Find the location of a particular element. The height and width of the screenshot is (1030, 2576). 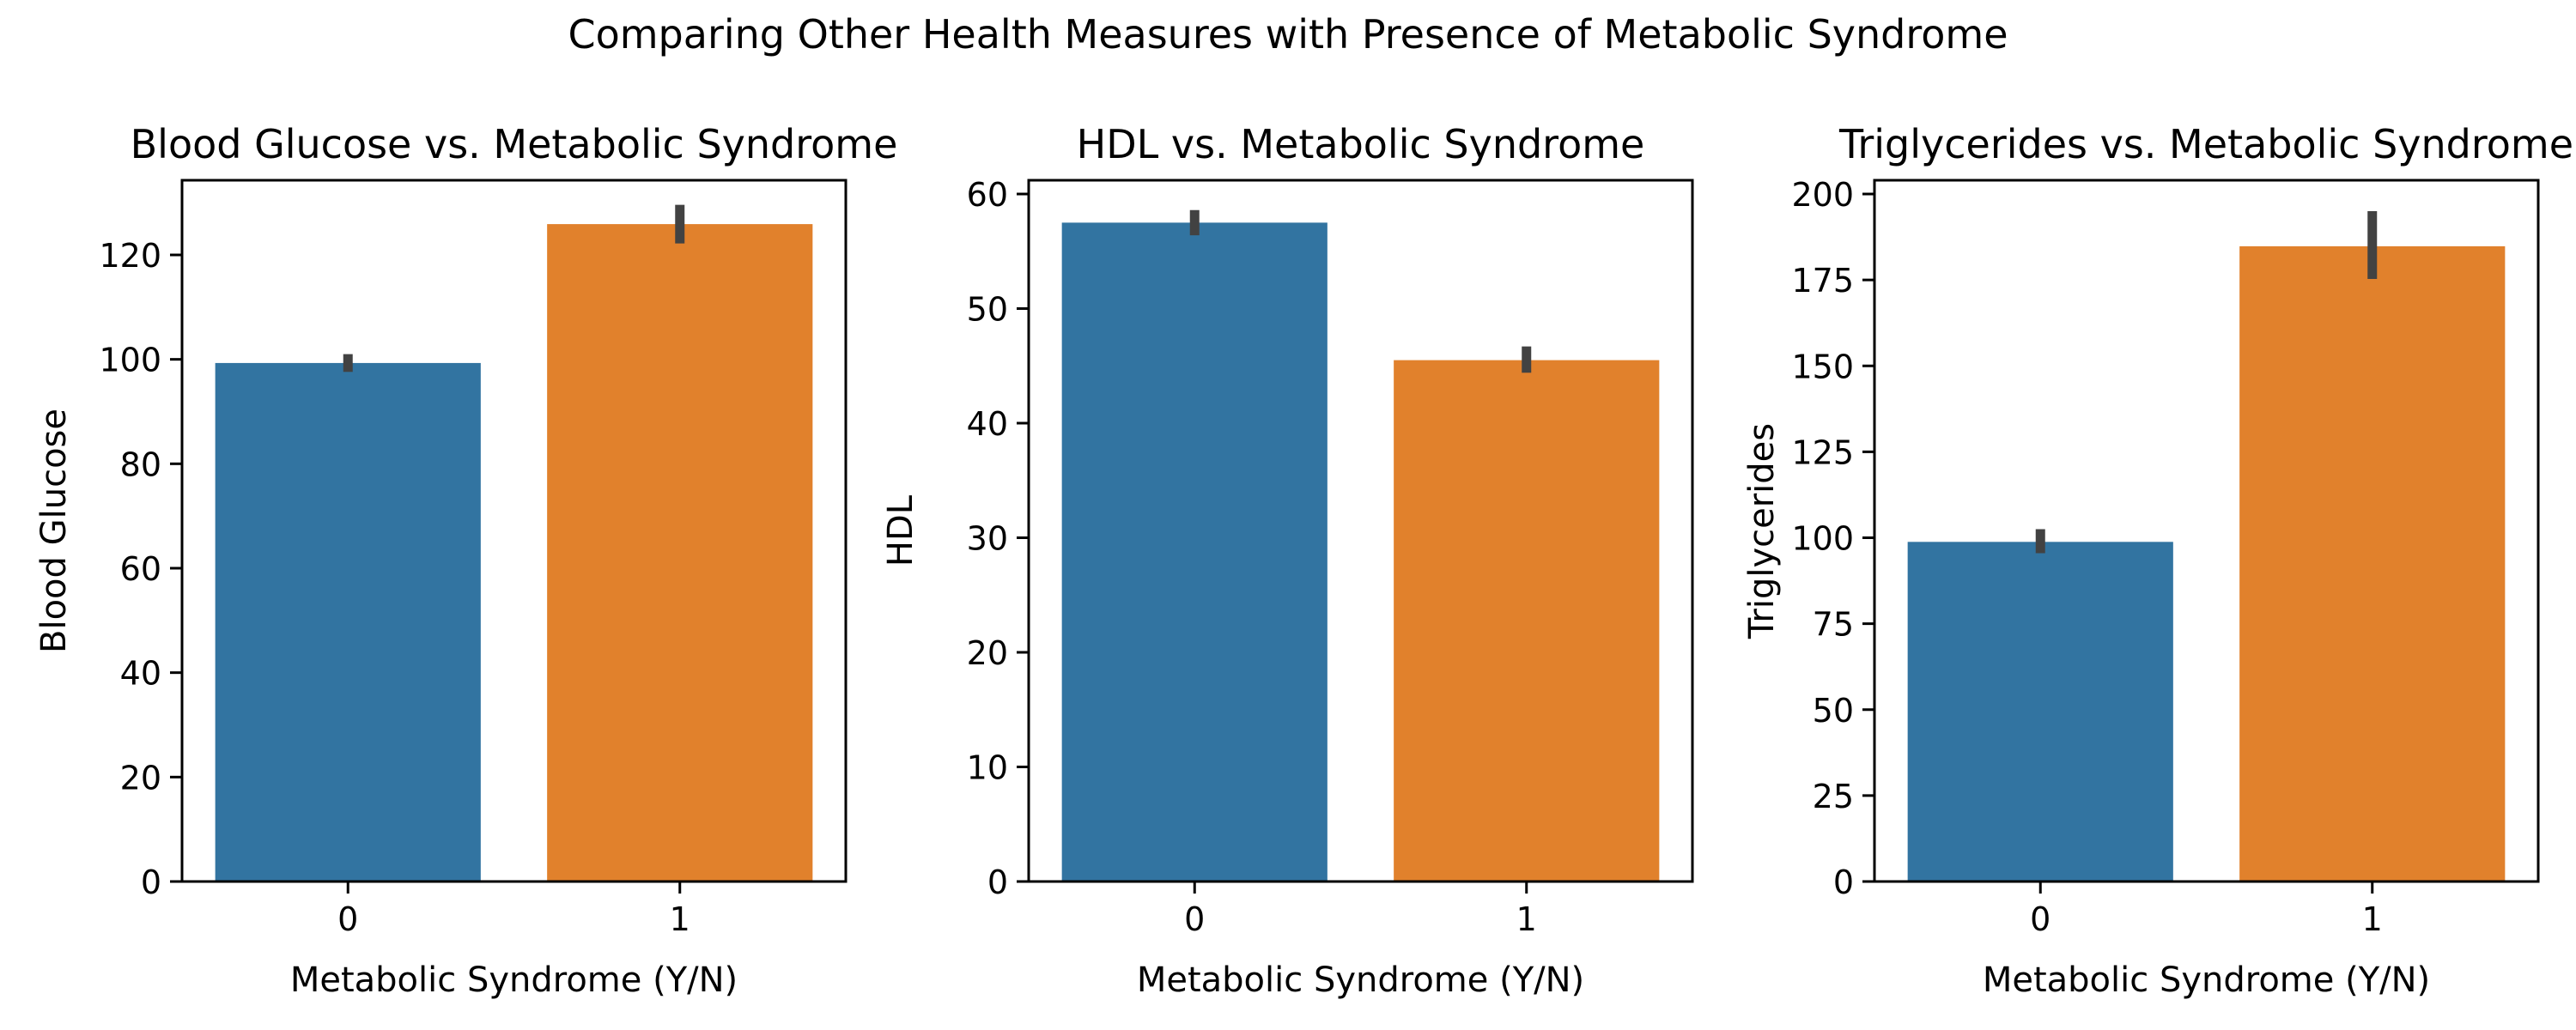

y-axis-label: HDL is located at coordinates (900, 530).